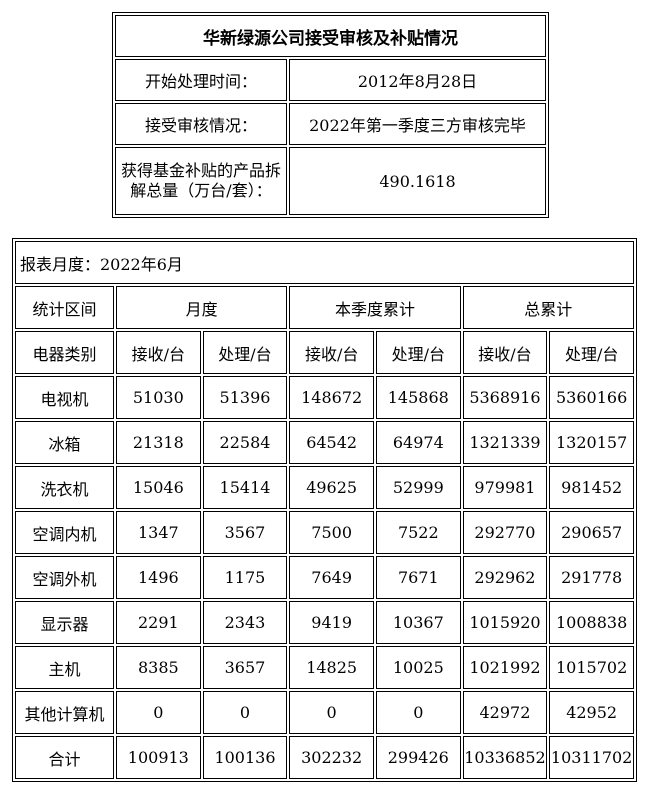  Describe the element at coordinates (201, 124) in the screenshot. I see `summary-label: 接受审核情况：` at that location.